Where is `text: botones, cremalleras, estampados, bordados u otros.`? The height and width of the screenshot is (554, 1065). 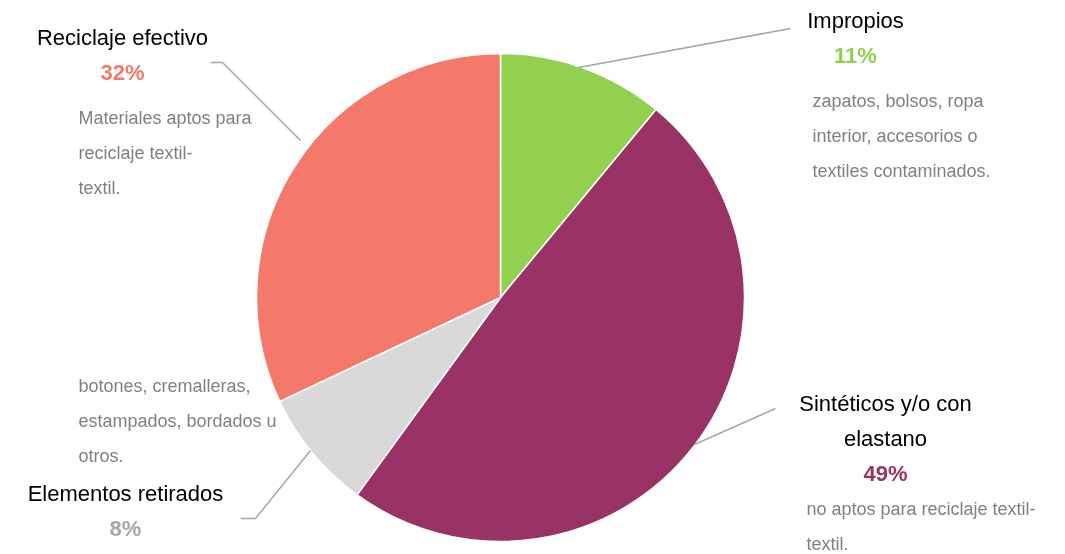 text: botones, cremalleras, estampados, bordados u otros. is located at coordinates (177, 420).